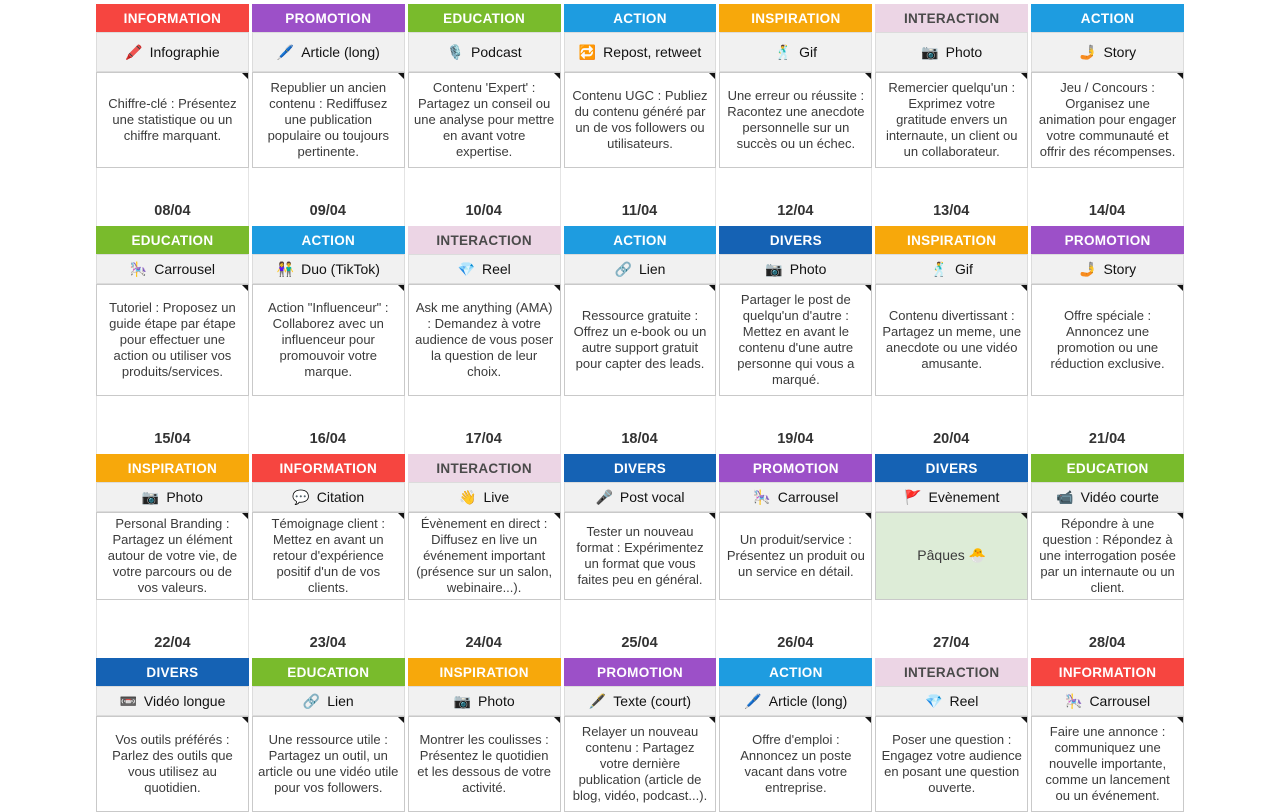 This screenshot has width=1280, height=812. What do you see at coordinates (340, 497) in the screenshot?
I see `format-label: Citation` at bounding box center [340, 497].